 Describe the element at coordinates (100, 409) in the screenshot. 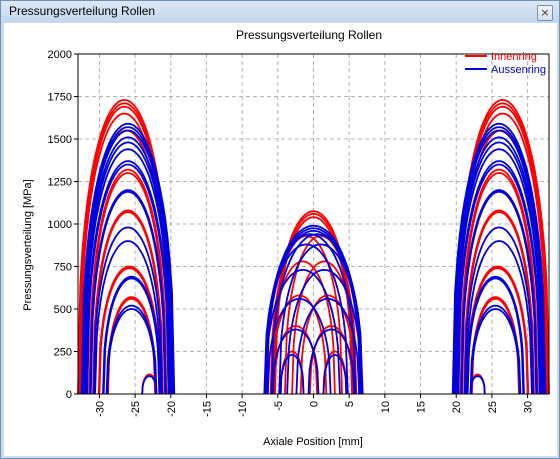

I see `x-tick-label: -30` at that location.